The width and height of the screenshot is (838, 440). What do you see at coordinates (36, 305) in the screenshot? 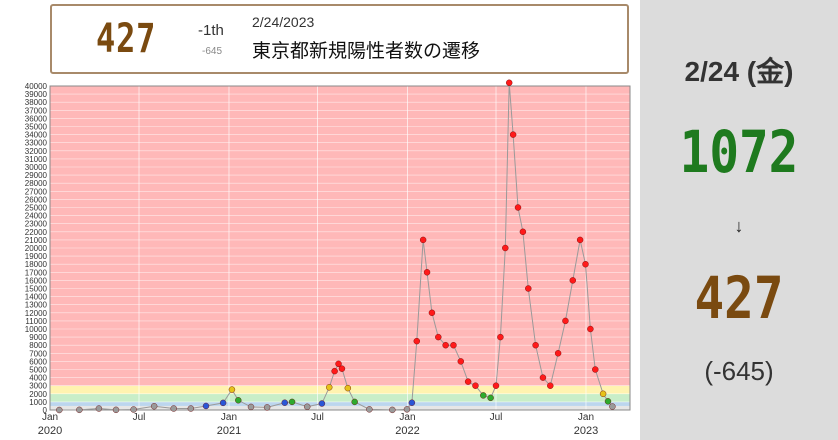
I see `y-tick-label: 13000` at bounding box center [36, 305].